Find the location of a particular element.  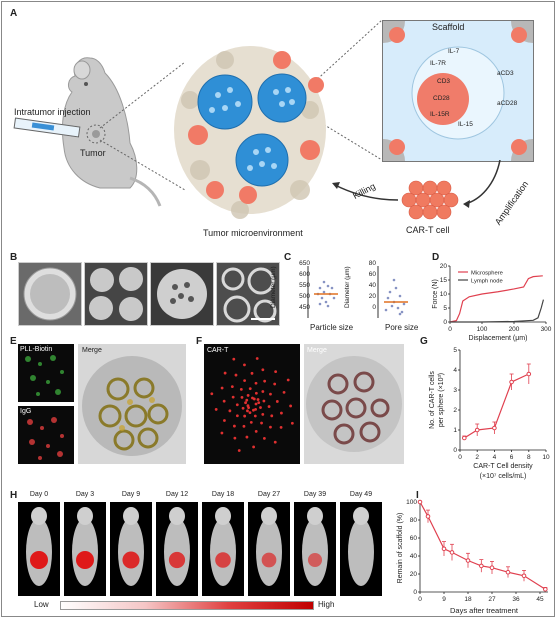

panel-label-f: F is located at coordinates (199, 341).